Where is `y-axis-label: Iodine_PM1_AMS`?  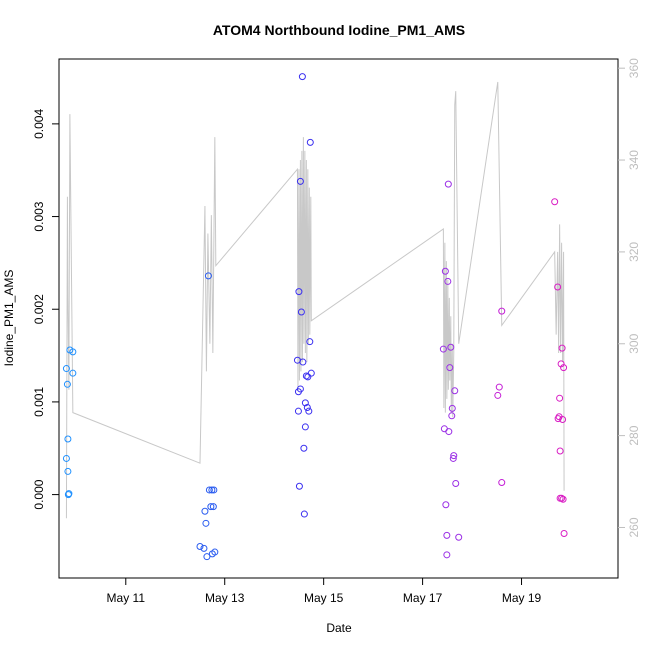 y-axis-label: Iodine_PM1_AMS is located at coordinates (9, 318).